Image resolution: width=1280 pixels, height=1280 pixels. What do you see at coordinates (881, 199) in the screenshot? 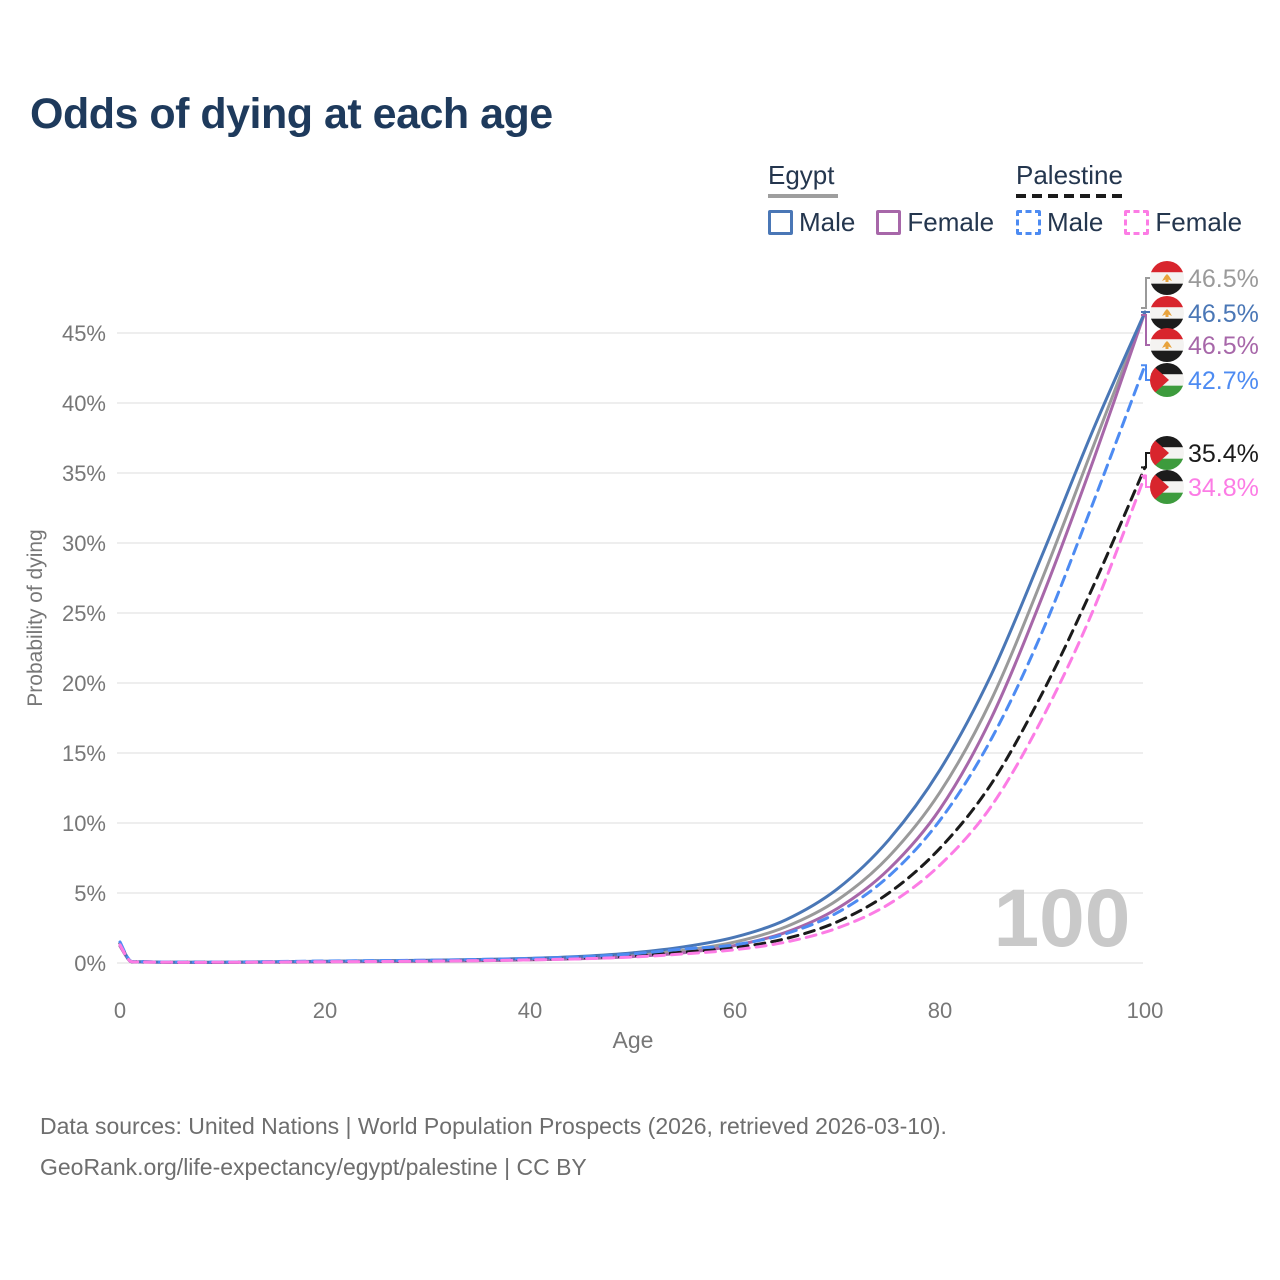
I see `legend-group-egypt: Egypt Male Female` at bounding box center [881, 199].